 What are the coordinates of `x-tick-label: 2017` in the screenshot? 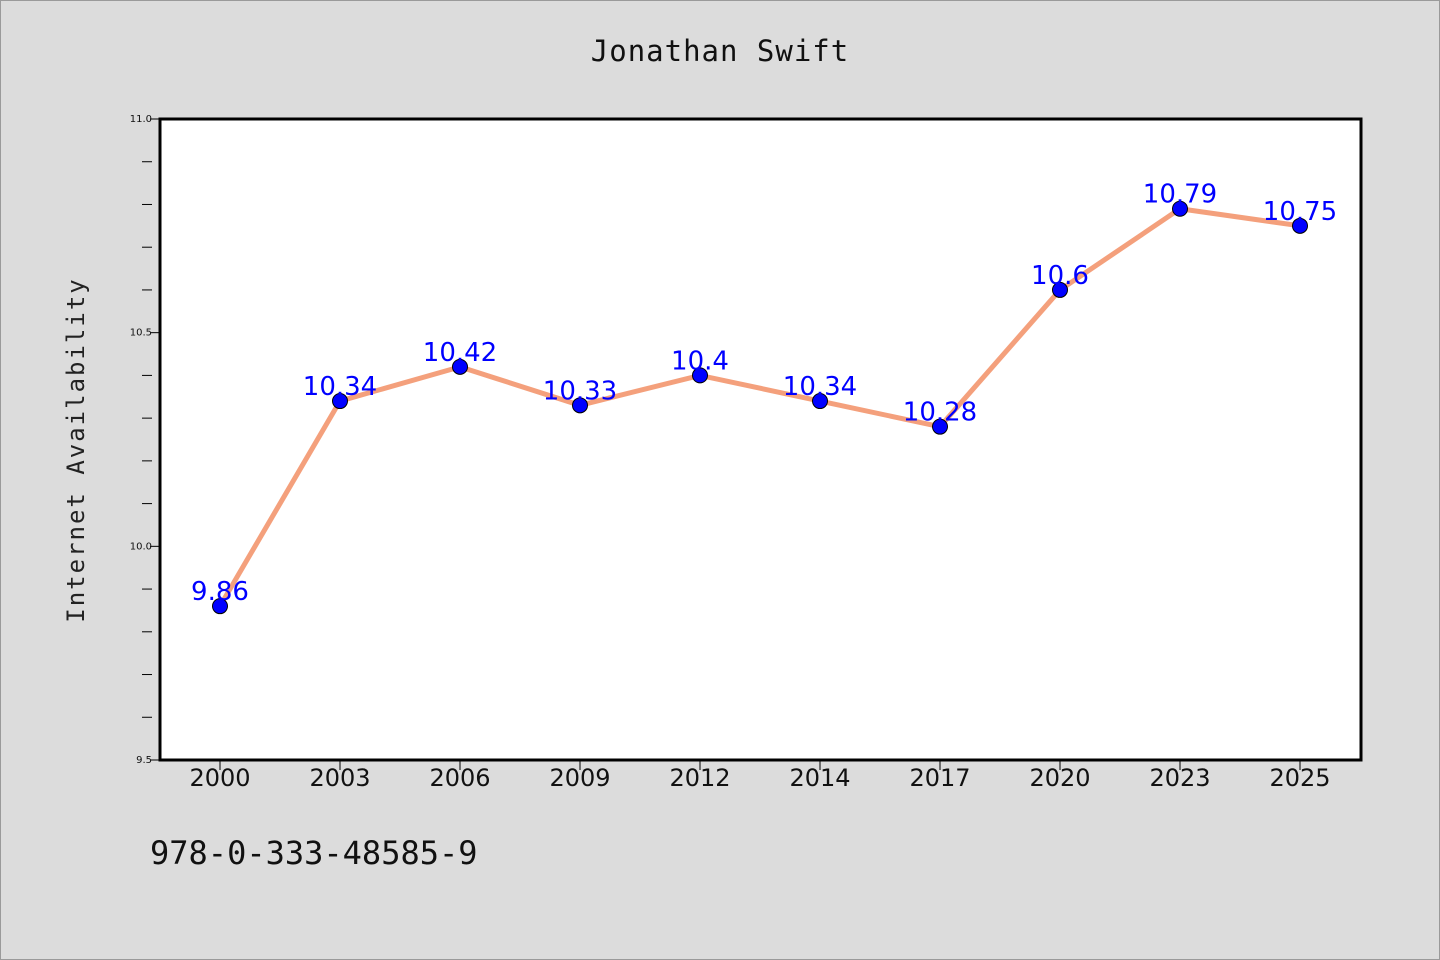 It's located at (939, 778).